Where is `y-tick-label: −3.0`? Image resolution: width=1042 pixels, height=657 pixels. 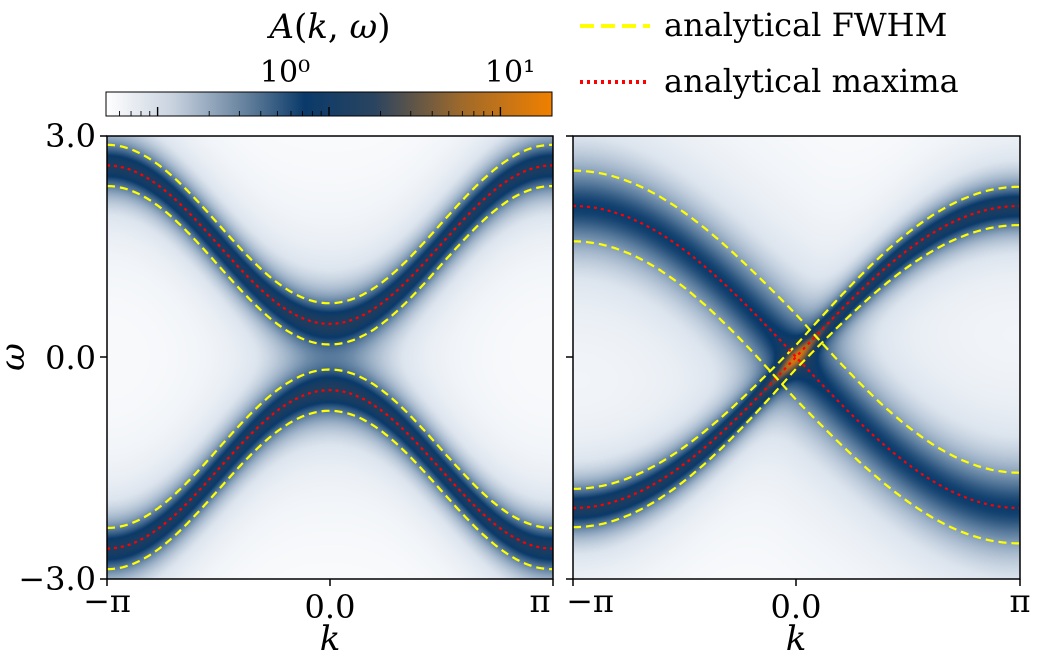 y-tick-label: −3.0 is located at coordinates (57, 579).